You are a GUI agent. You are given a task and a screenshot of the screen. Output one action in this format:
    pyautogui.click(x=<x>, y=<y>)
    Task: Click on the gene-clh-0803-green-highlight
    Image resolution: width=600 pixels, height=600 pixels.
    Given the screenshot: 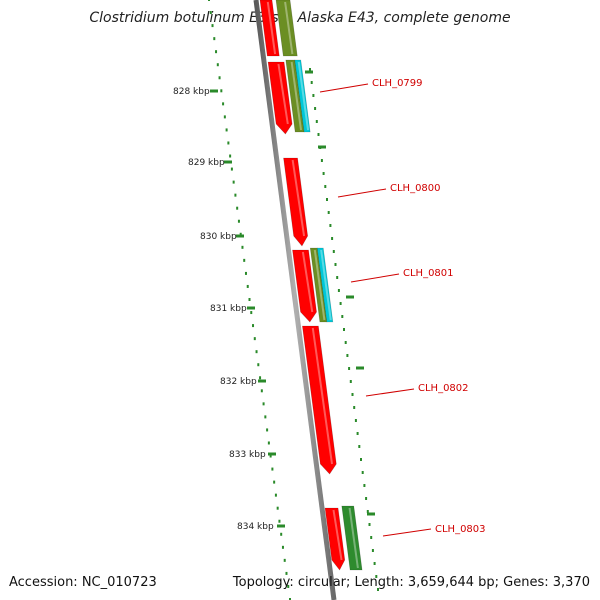 What is the action you would take?
    pyautogui.click(x=353, y=538)
    